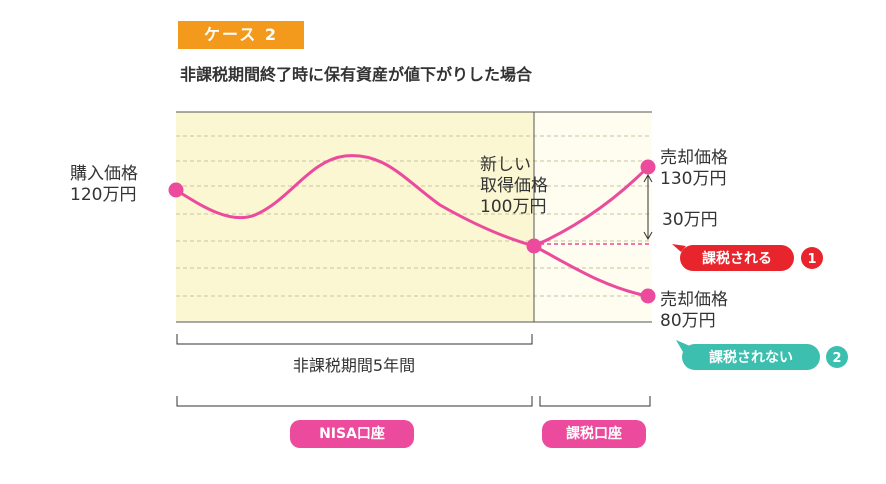  I want to click on purchase-label: 購入価格 120万円, so click(104, 185).